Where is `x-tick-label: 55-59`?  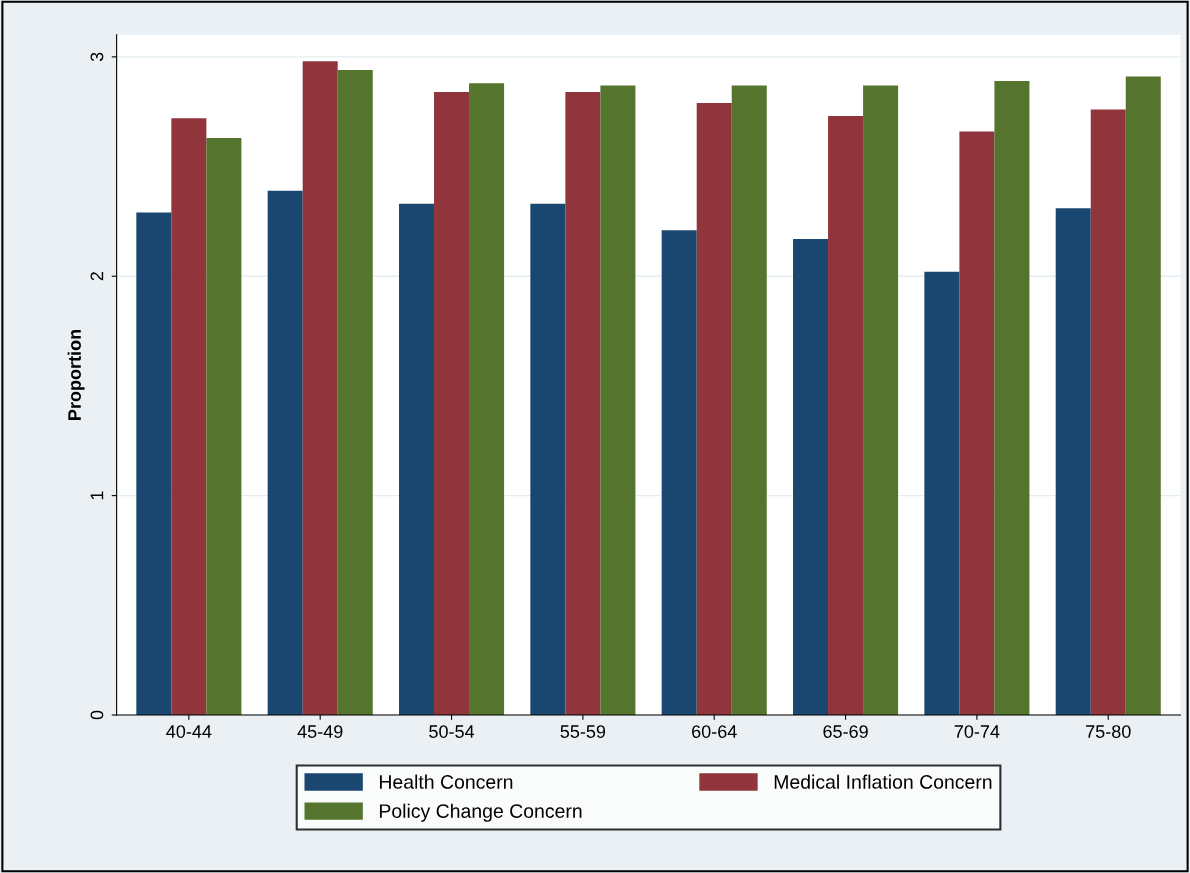
x-tick-label: 55-59 is located at coordinates (583, 731).